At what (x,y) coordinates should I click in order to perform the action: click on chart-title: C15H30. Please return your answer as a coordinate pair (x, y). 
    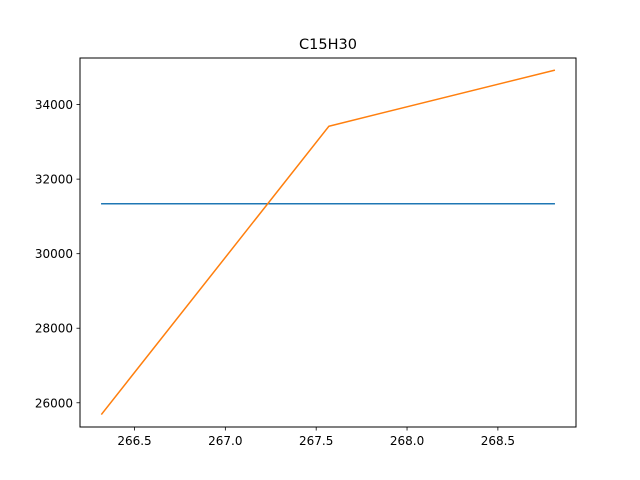
    Looking at the image, I should click on (328, 45).